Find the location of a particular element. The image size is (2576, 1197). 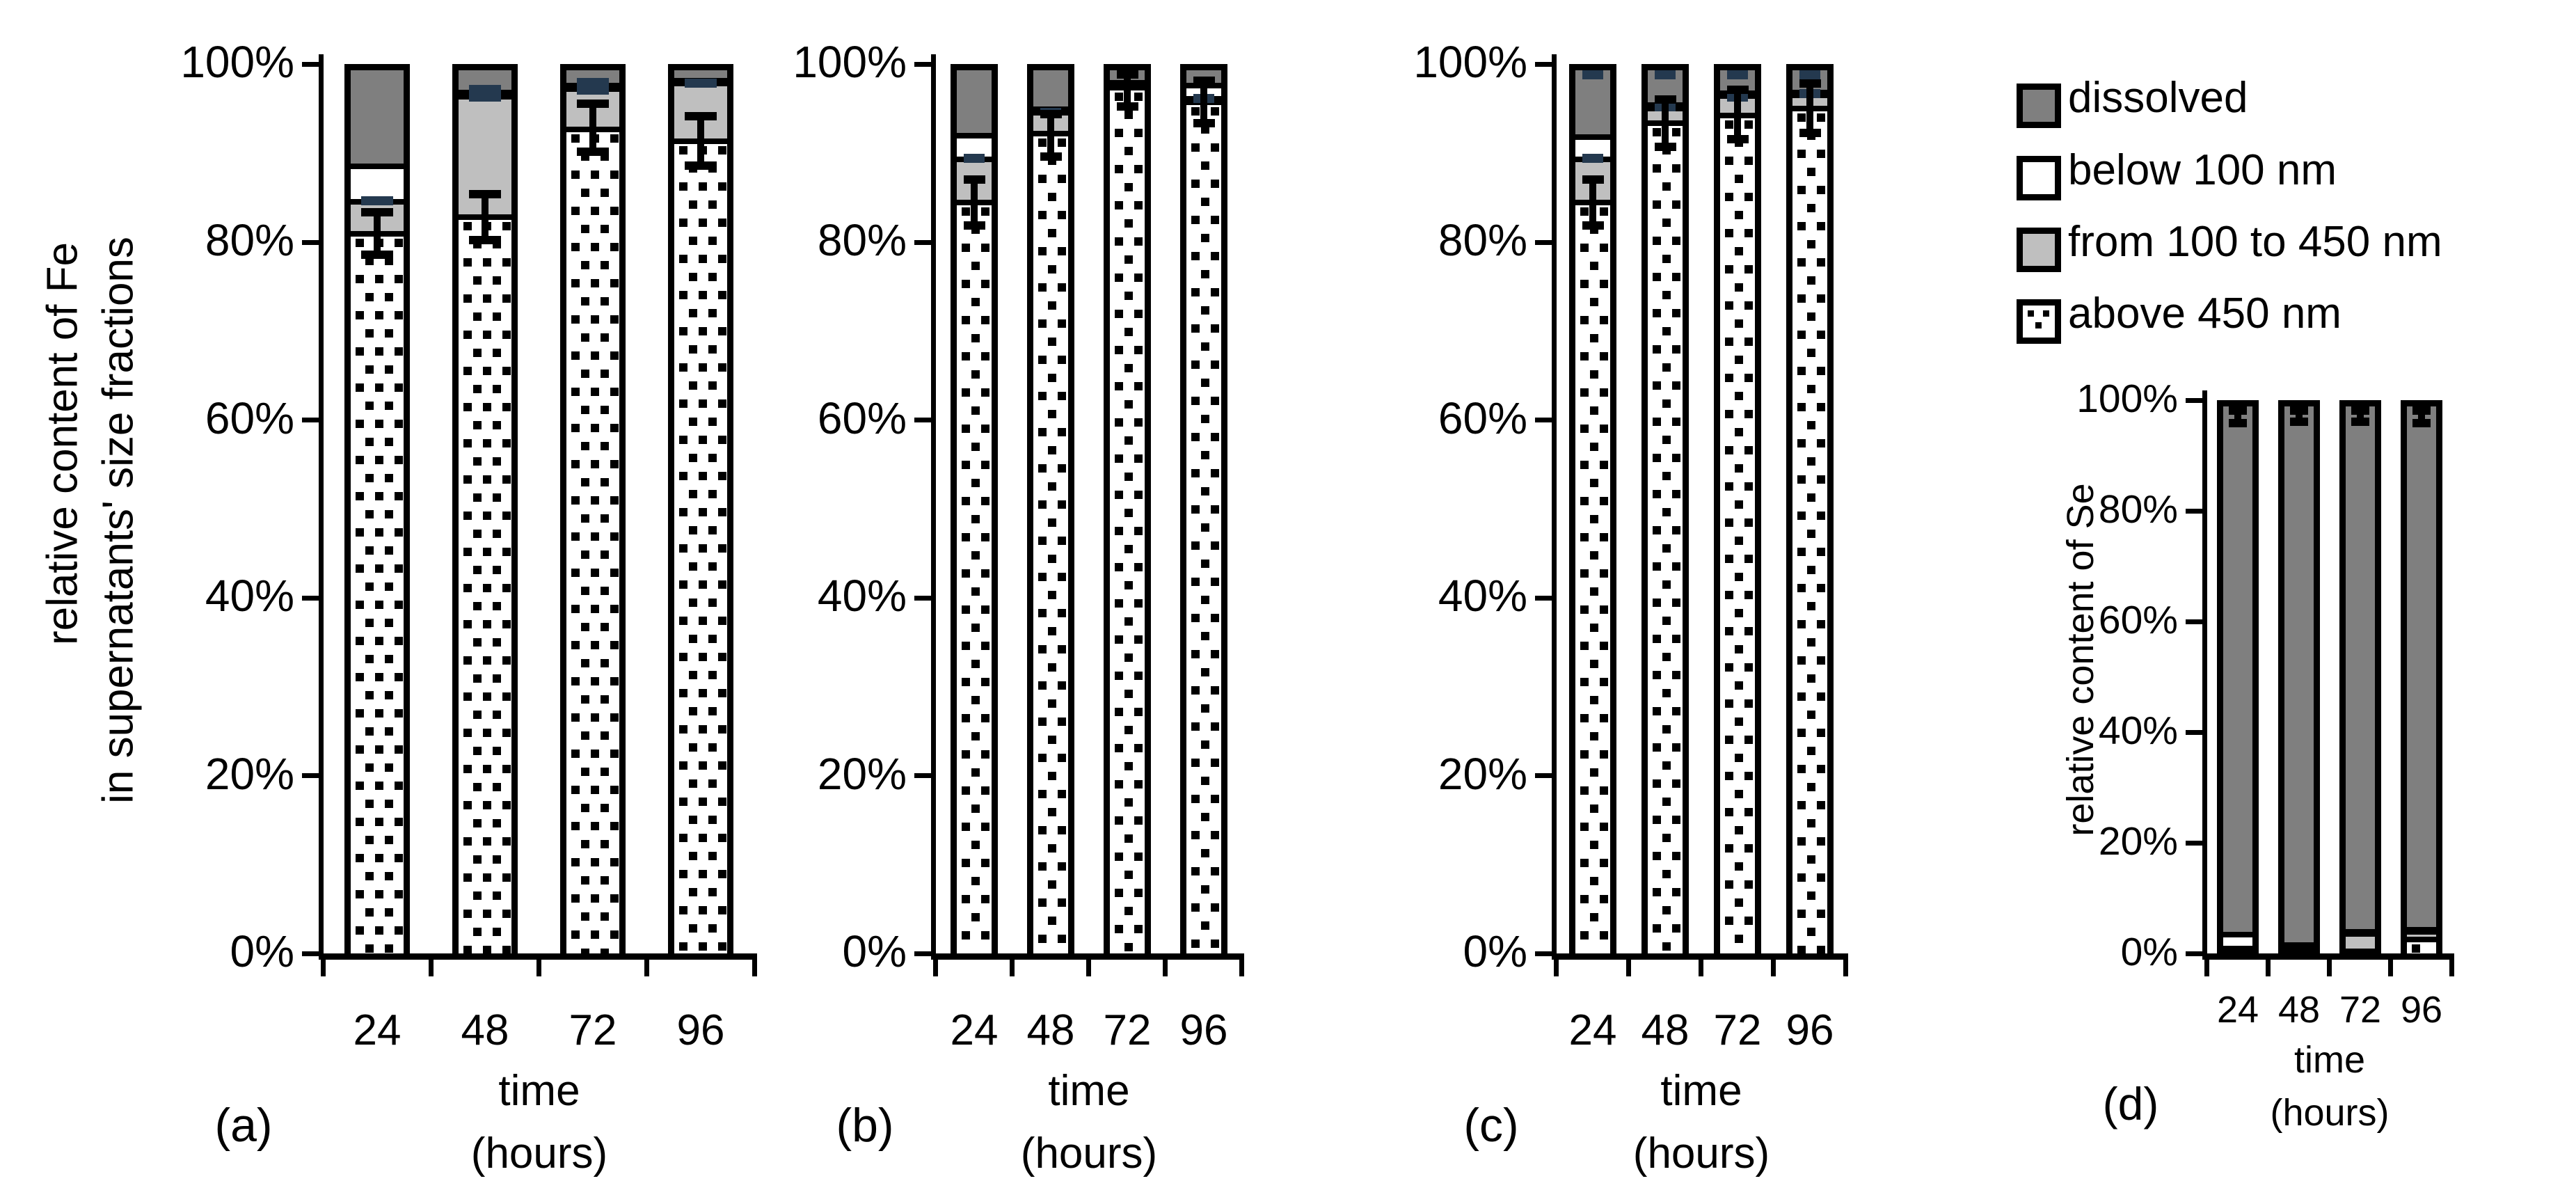

y-tick-label-b: 20% is located at coordinates (862, 773).